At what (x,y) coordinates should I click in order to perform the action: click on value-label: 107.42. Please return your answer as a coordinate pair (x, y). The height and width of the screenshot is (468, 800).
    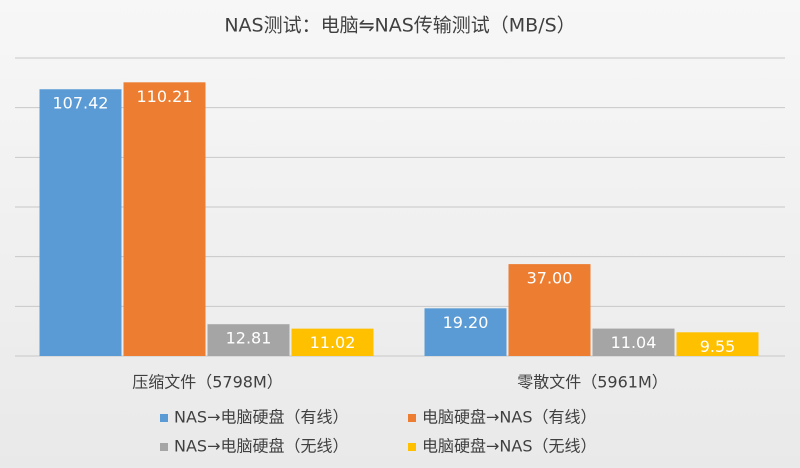
    Looking at the image, I should click on (81, 103).